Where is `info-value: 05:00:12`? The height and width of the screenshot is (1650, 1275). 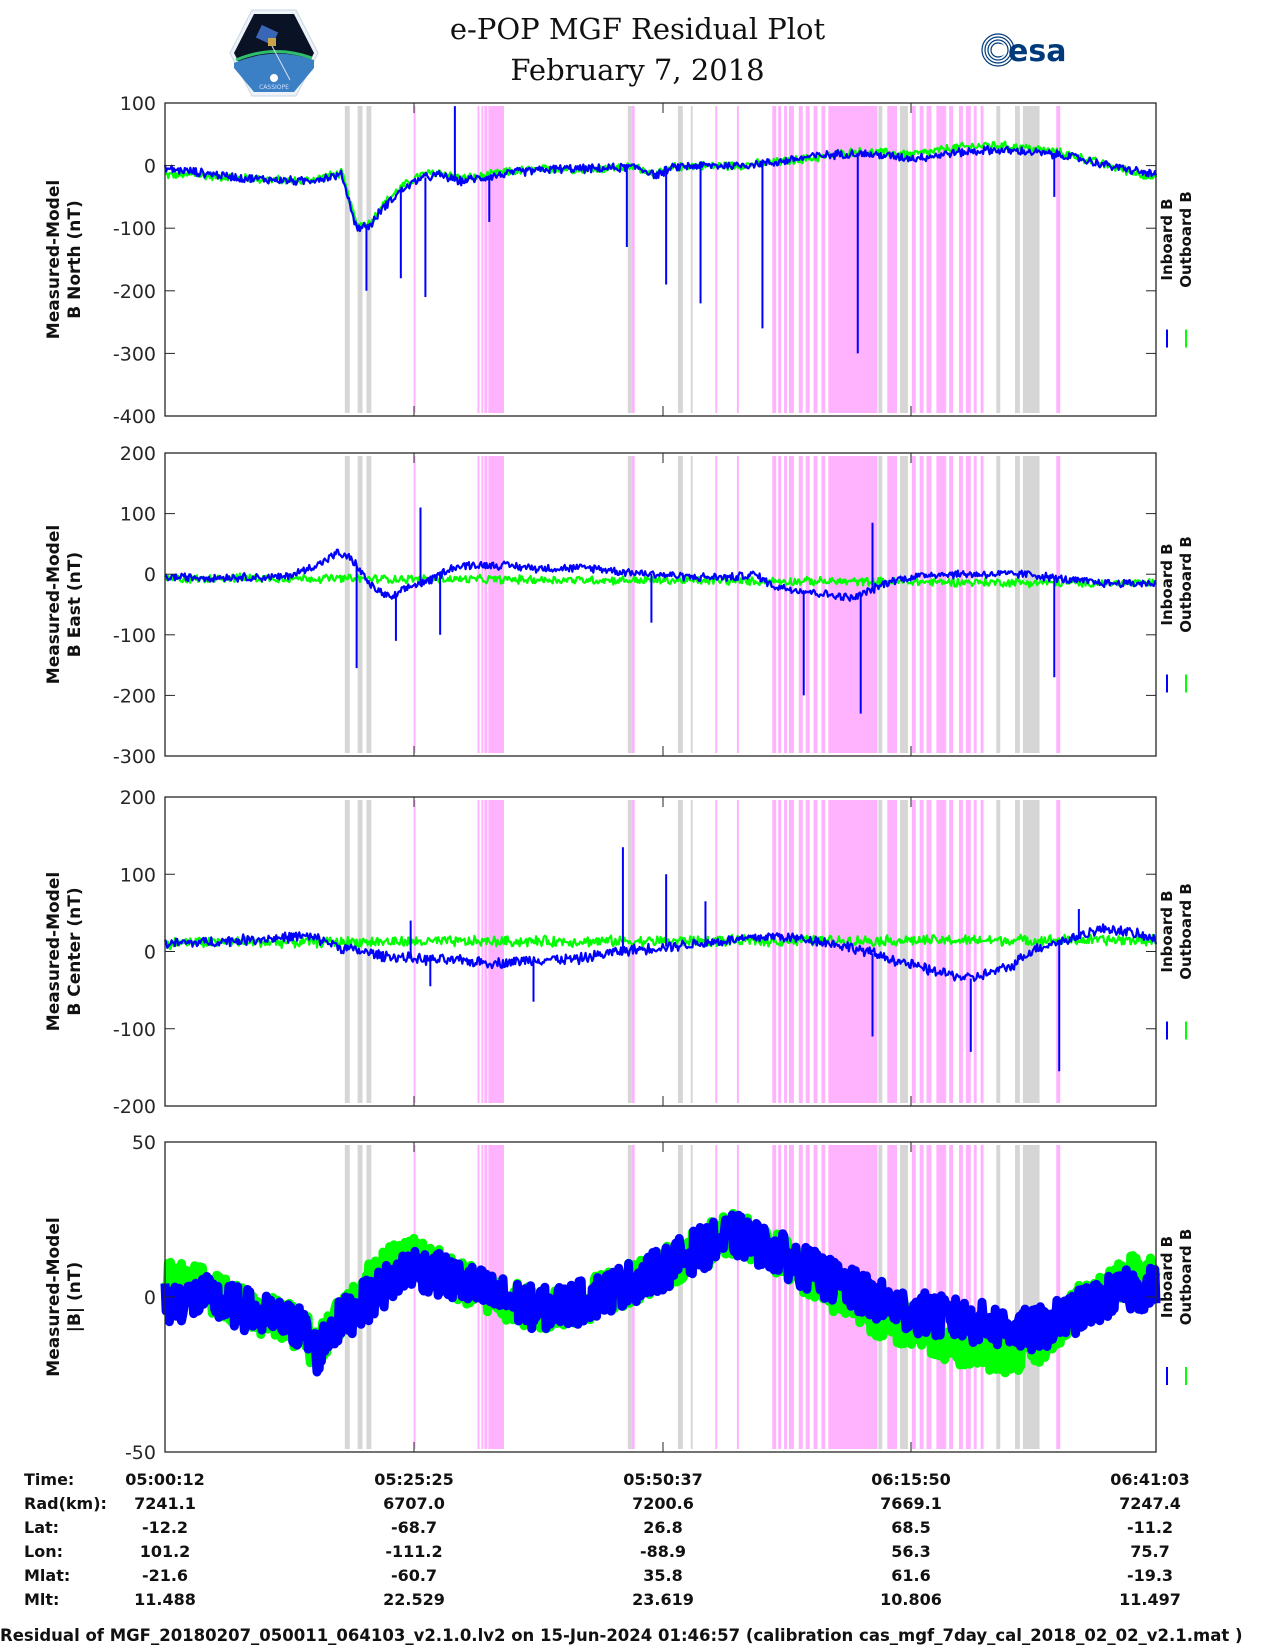
info-value: 05:00:12 is located at coordinates (165, 1479).